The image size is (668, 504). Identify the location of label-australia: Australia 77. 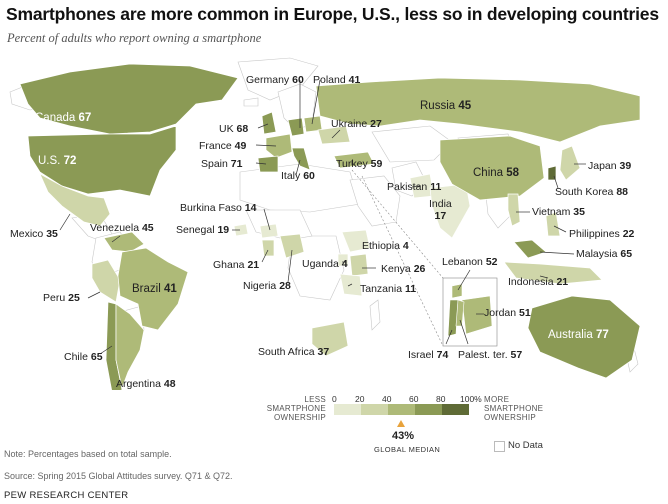
(578, 335).